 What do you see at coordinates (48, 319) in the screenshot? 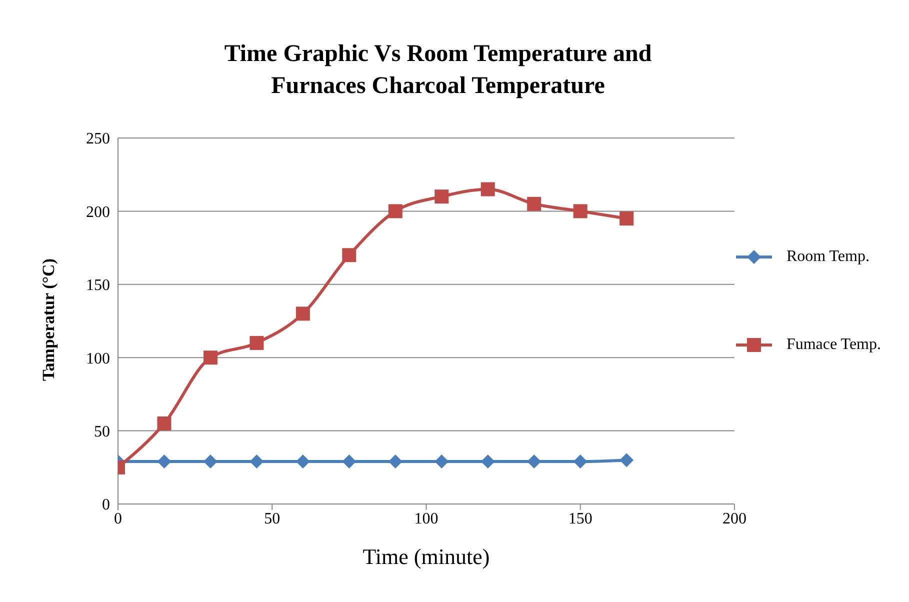
I see `y-axis-title: Tamperatur (°C)` at bounding box center [48, 319].